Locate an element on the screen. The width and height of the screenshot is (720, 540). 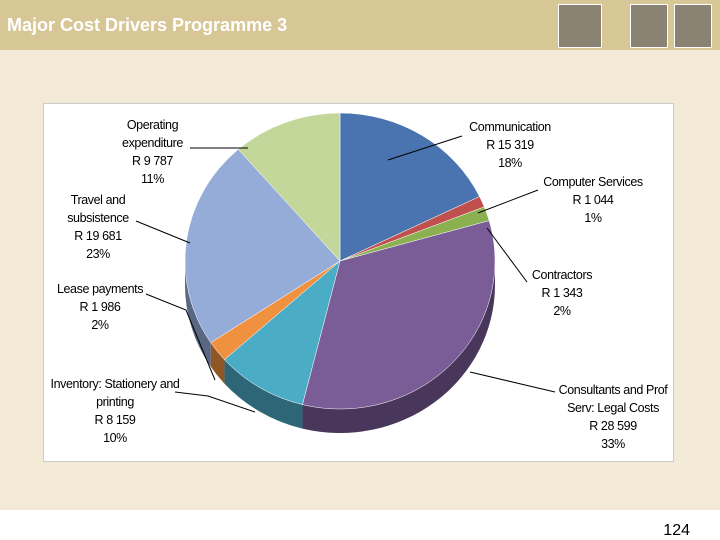
value-label: R 1 986 is located at coordinates (100, 307).